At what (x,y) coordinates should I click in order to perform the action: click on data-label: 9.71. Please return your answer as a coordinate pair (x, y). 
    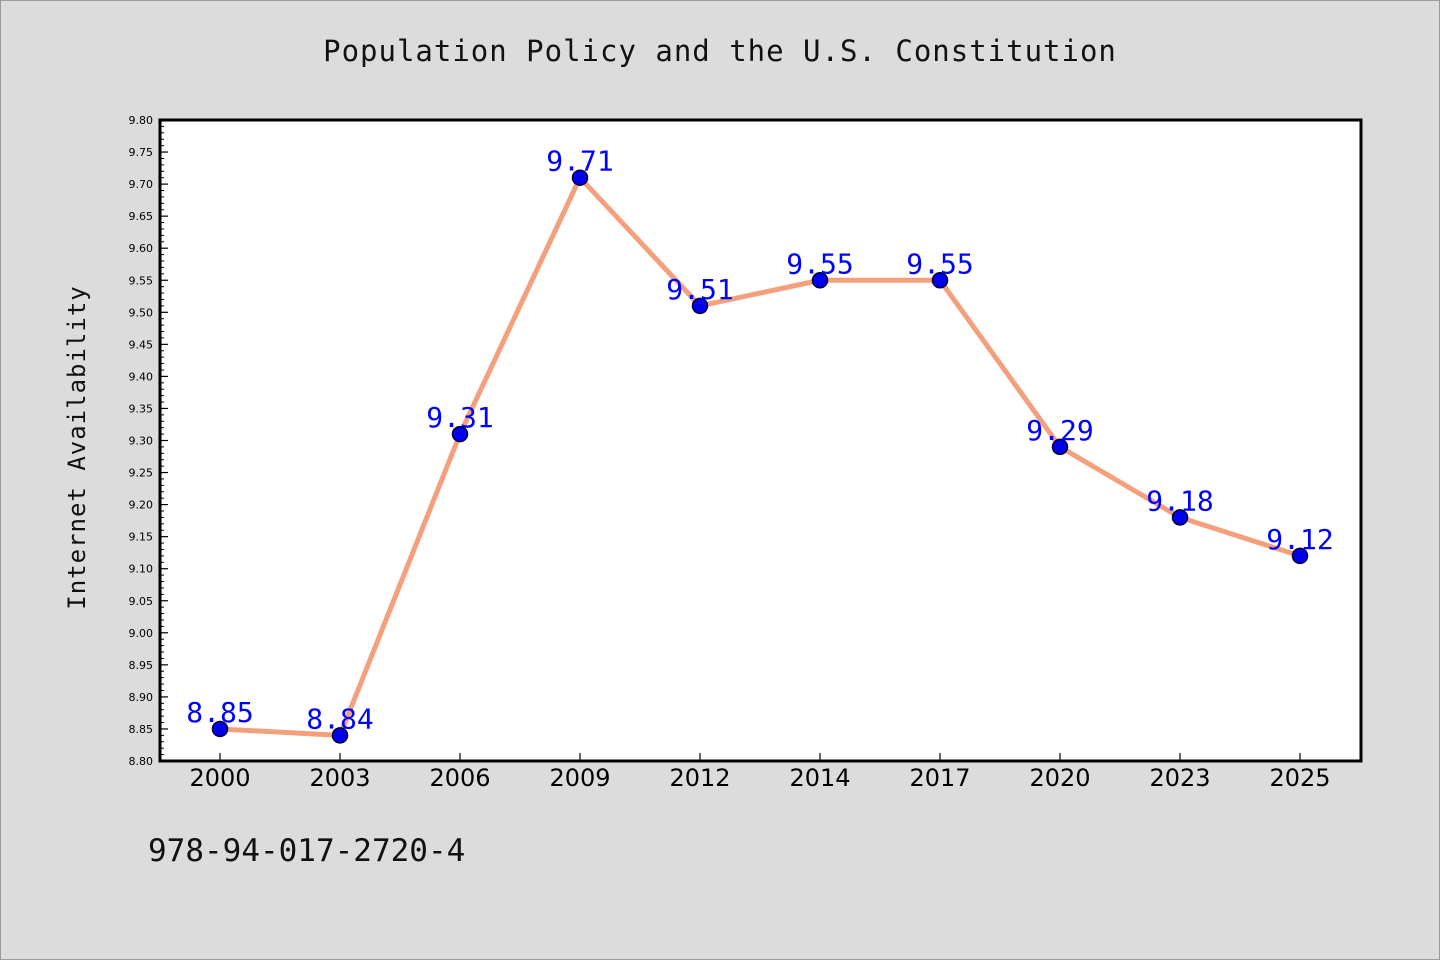
    Looking at the image, I should click on (579, 161).